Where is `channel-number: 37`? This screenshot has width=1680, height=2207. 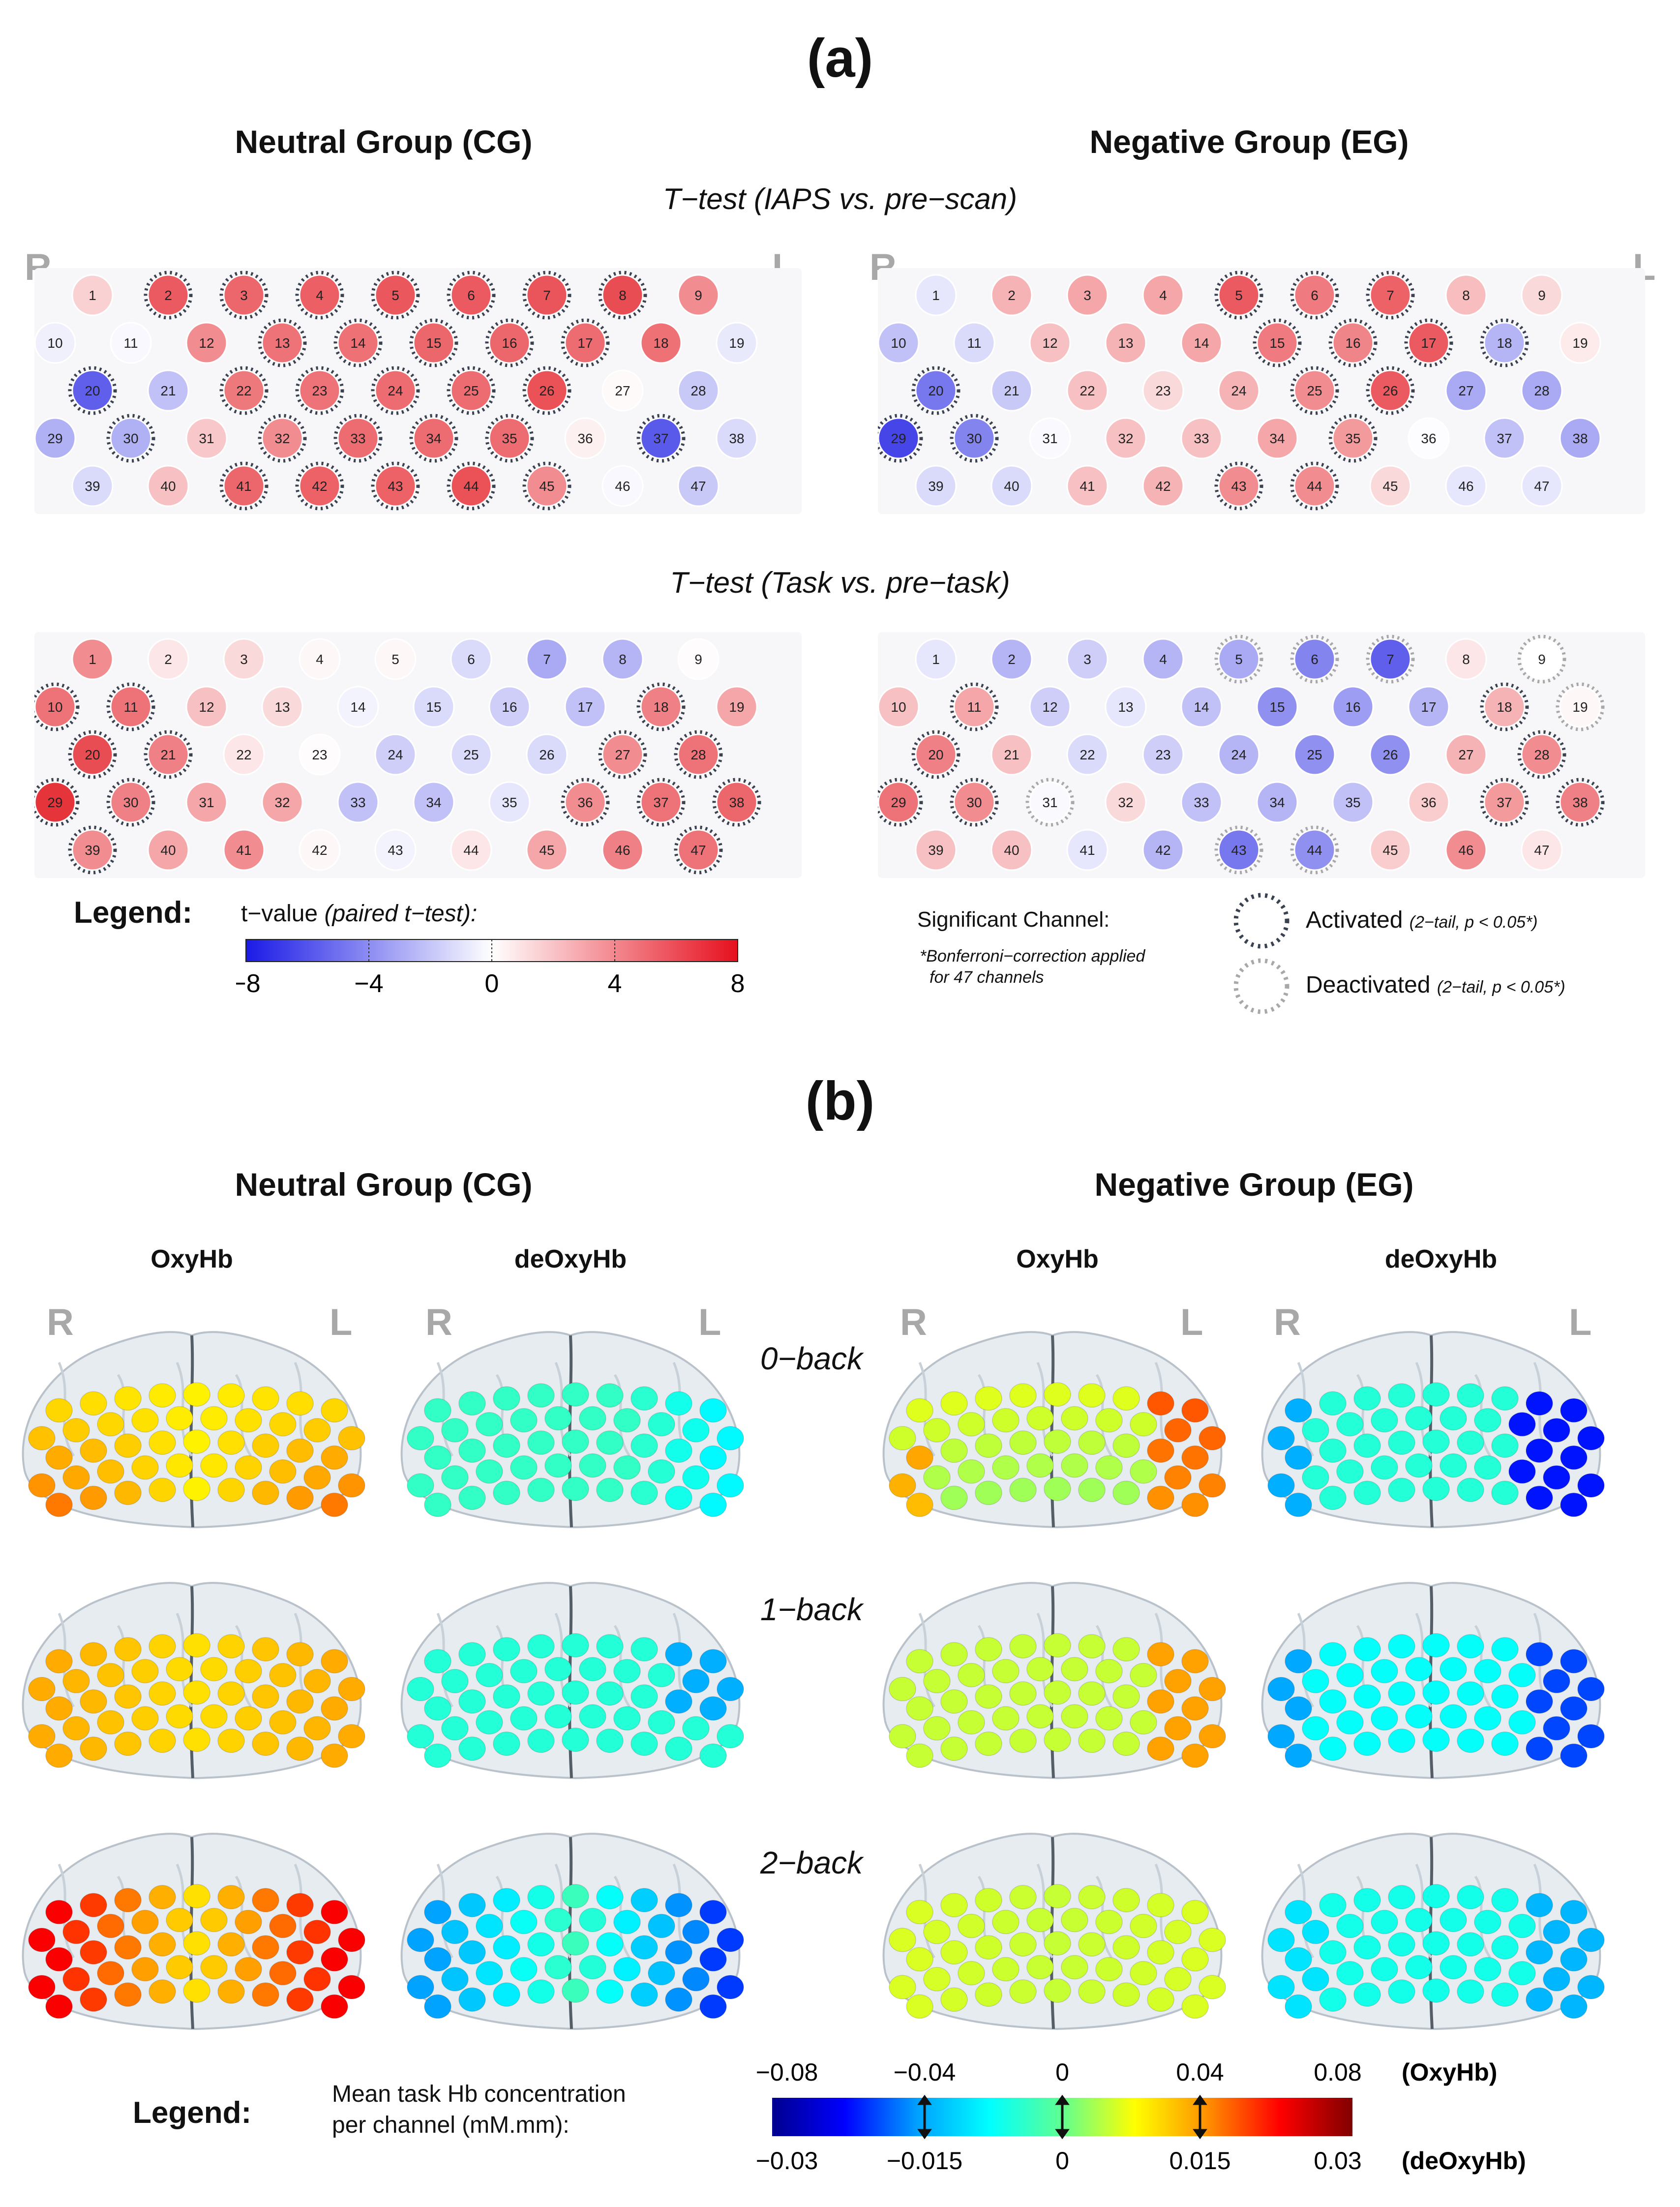 channel-number: 37 is located at coordinates (1504, 802).